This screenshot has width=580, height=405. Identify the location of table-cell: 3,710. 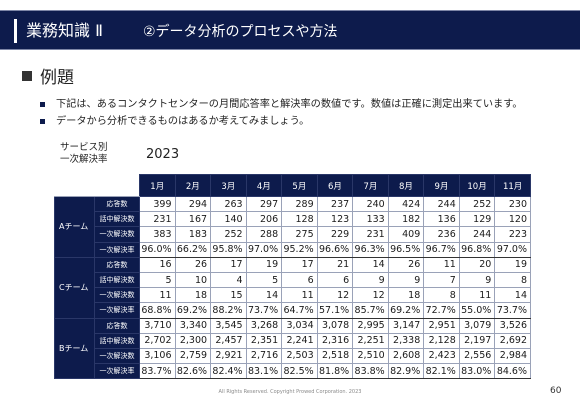
(157, 325).